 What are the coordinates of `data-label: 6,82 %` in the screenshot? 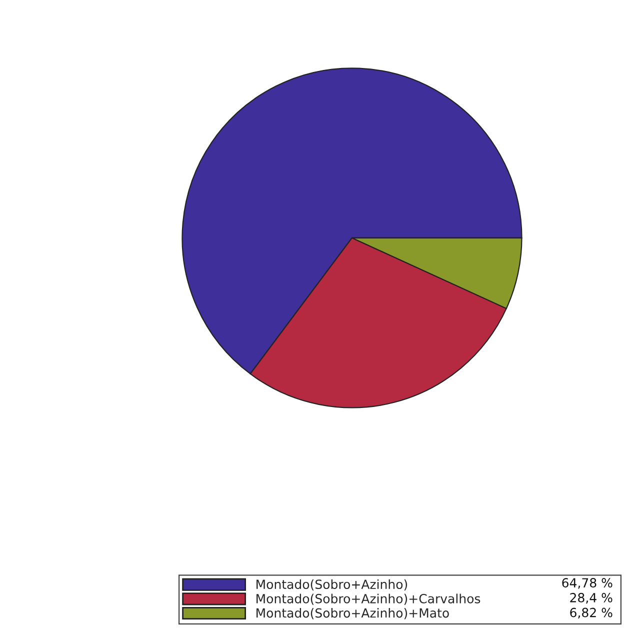 It's located at (591, 613).